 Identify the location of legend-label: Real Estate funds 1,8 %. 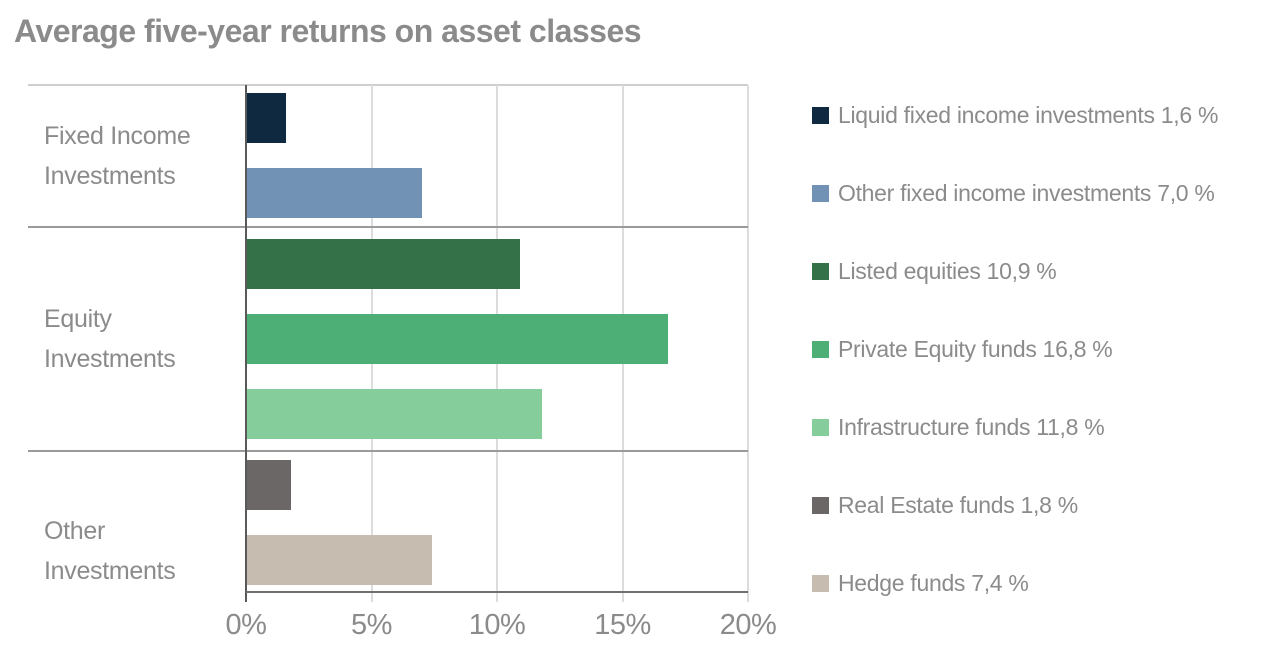
(958, 505).